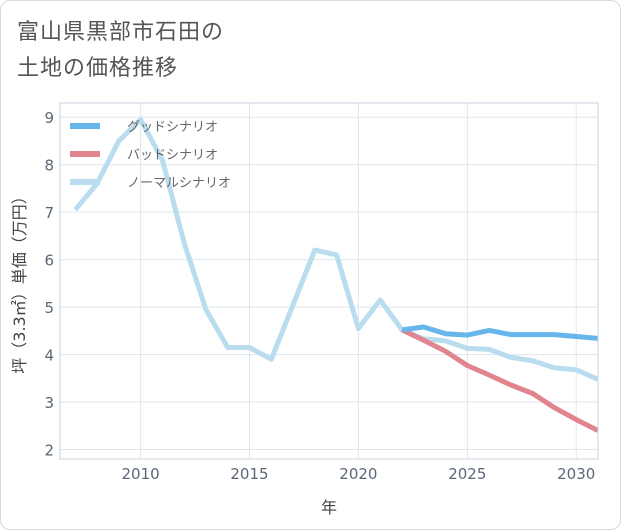  I want to click on x-axis-label: 年, so click(329, 507).